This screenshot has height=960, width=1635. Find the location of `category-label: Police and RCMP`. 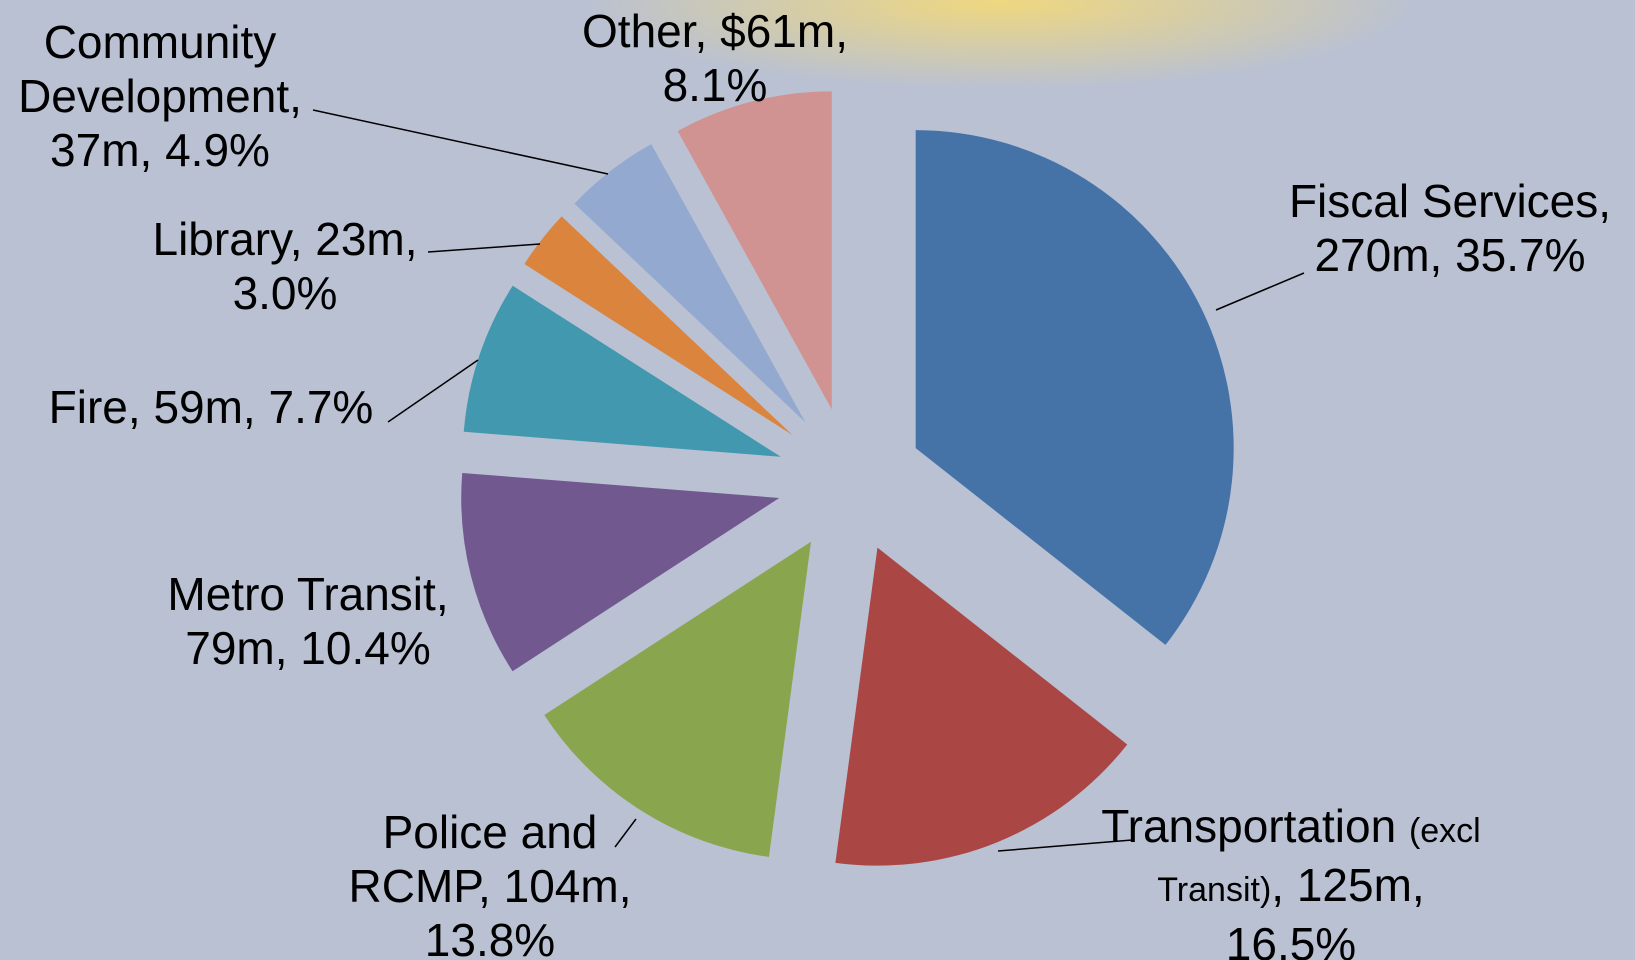

category-label: Police and RCMP is located at coordinates (473, 859).